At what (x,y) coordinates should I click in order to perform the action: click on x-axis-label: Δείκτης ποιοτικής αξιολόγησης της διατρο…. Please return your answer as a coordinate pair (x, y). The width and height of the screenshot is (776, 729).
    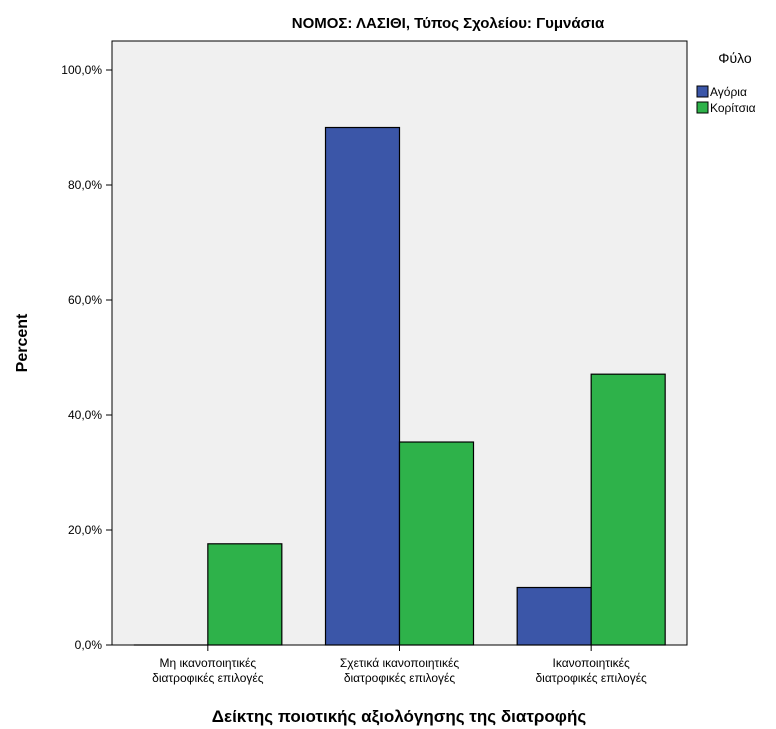
    Looking at the image, I should click on (399, 716).